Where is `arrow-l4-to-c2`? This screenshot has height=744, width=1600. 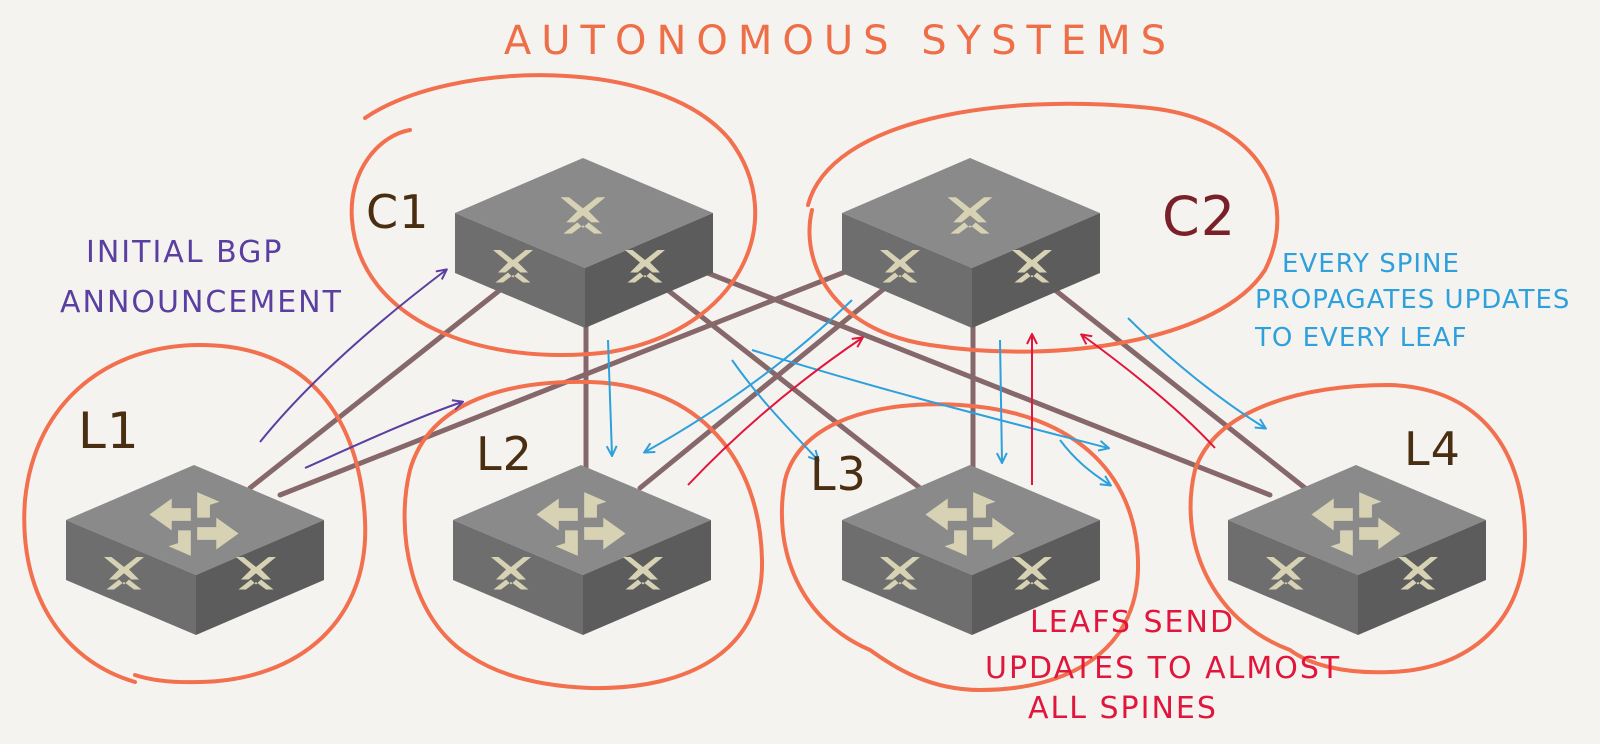 arrow-l4-to-c2 is located at coordinates (1149, 392).